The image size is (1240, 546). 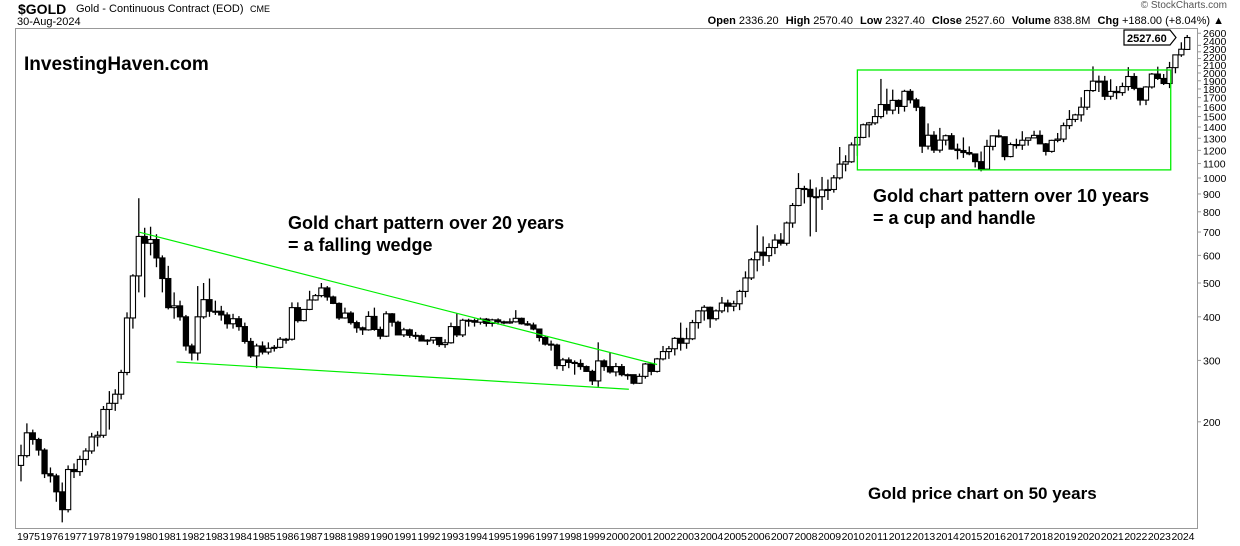 I want to click on y-tick-label: 700, so click(x=1212, y=233).